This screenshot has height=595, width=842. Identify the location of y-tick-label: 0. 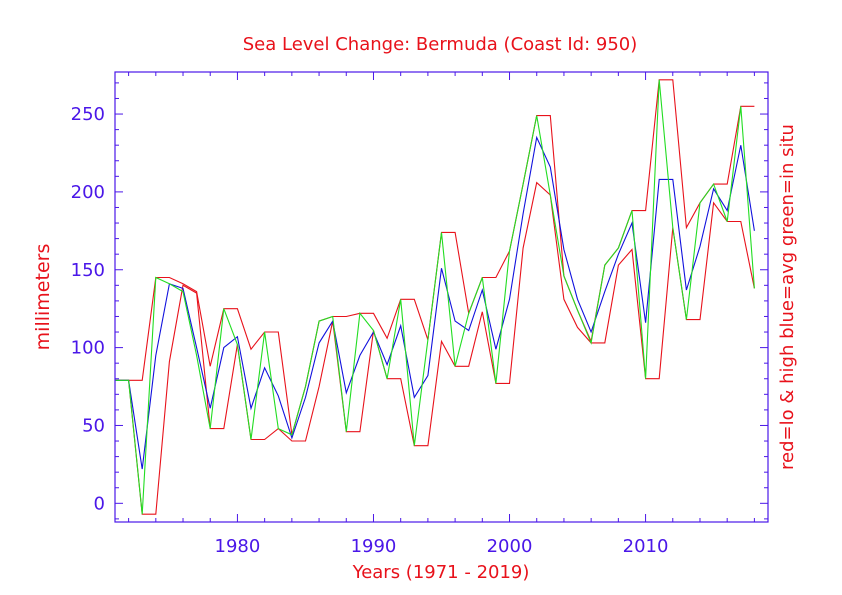
(99, 503).